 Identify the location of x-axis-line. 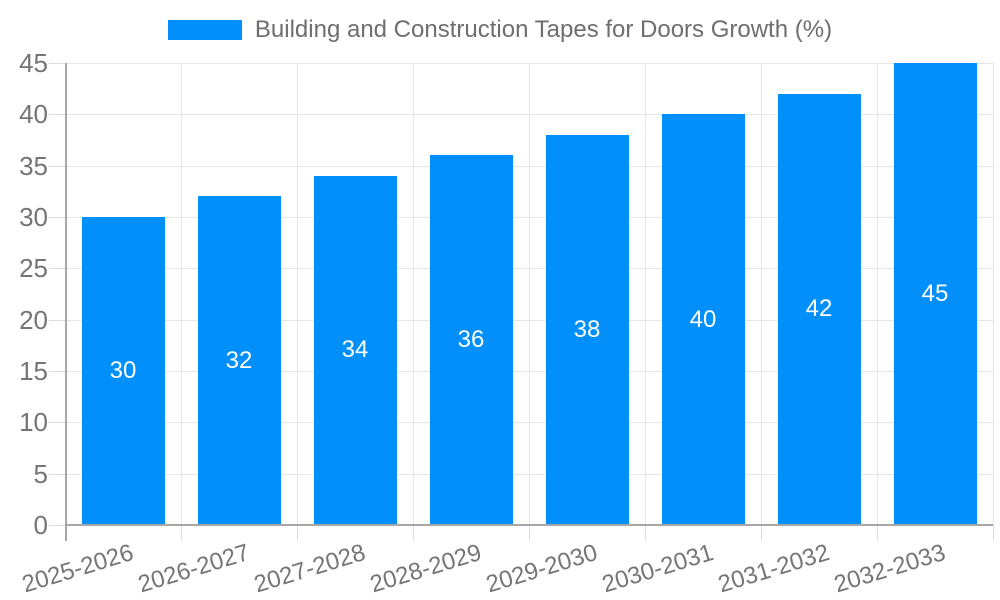
(529, 525).